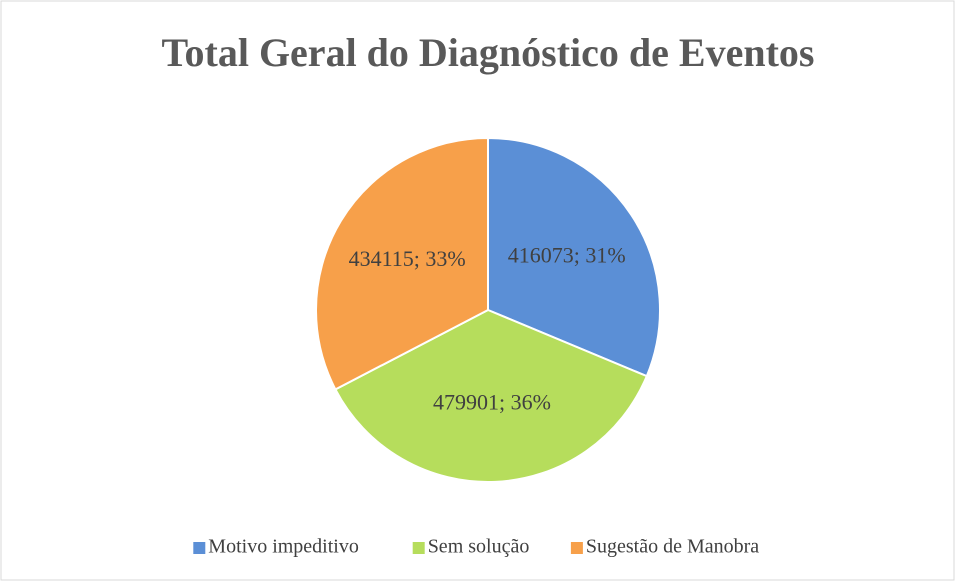  I want to click on legend-label: Sugestão de Manobra, so click(672, 547).